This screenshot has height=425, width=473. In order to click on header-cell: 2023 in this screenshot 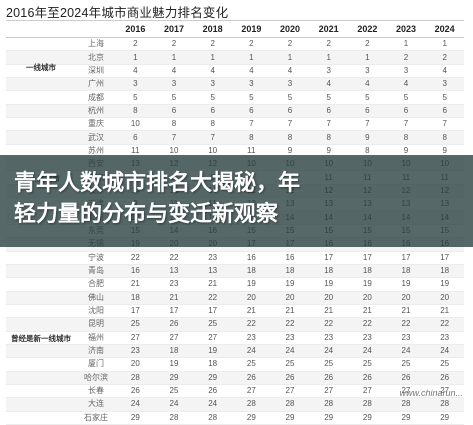, I will do `click(405, 29)`.